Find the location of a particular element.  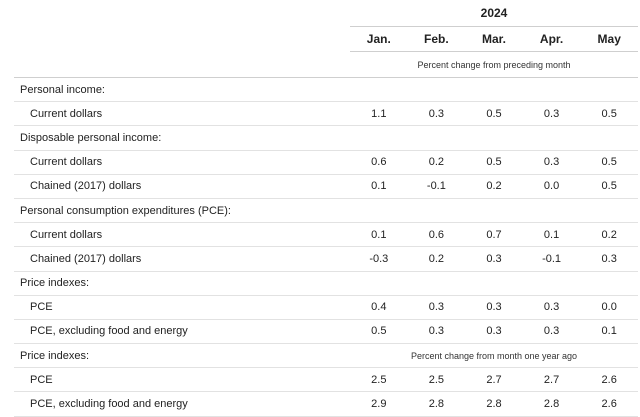

table-row: Current dollars 1.1 0.3 0.5 0.3 0.5 is located at coordinates (326, 114).